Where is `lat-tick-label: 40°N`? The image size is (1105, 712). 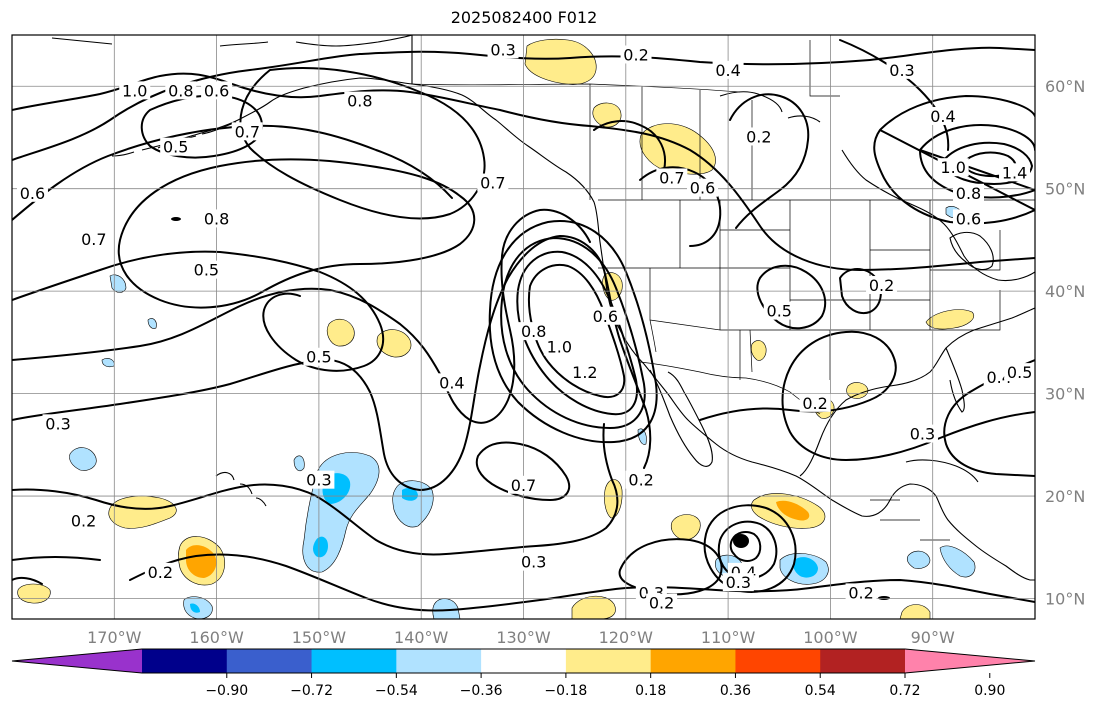
lat-tick-label: 40°N is located at coordinates (1065, 291).